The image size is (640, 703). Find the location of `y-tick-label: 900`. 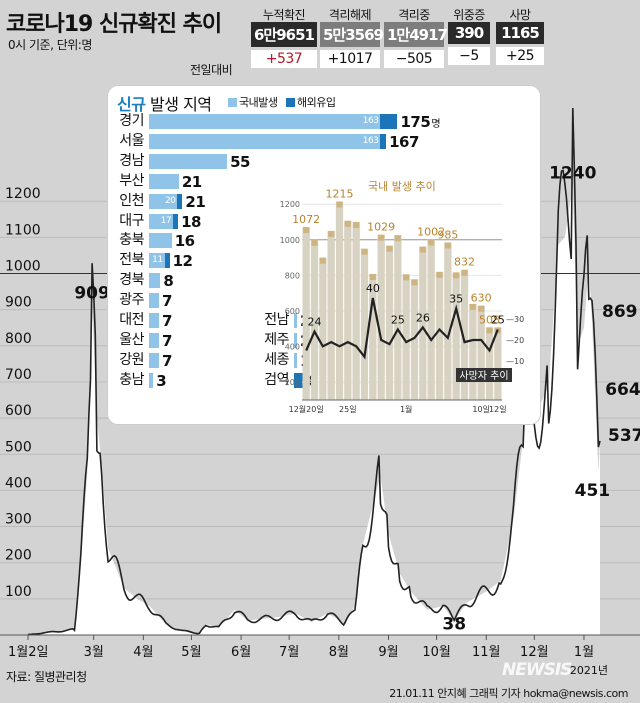

y-tick-label: 900 is located at coordinates (18, 303).